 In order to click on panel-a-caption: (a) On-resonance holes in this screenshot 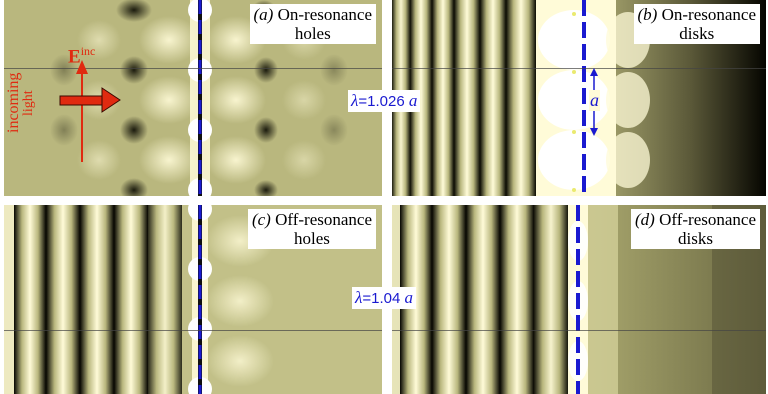, I will do `click(312, 24)`.